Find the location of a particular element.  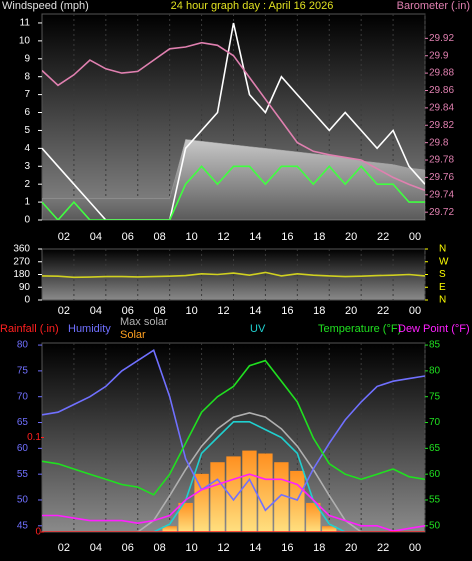

y2-tick-label: 29.92 is located at coordinates (441, 38).